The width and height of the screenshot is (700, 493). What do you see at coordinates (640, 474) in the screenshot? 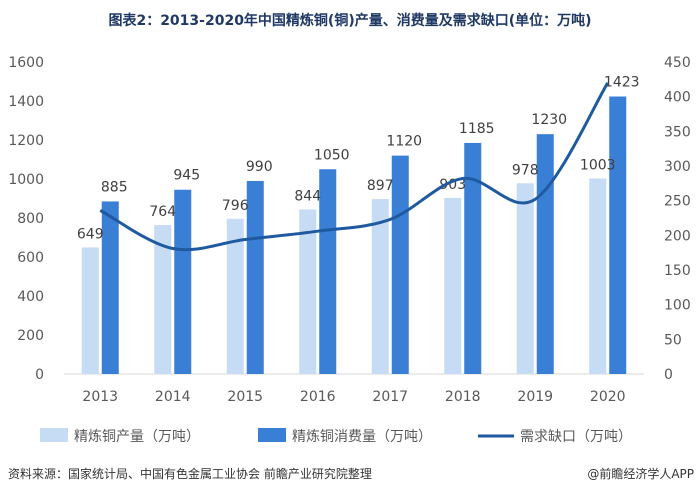
I see `brand-watermark: @前瞻经济学人APP` at bounding box center [640, 474].